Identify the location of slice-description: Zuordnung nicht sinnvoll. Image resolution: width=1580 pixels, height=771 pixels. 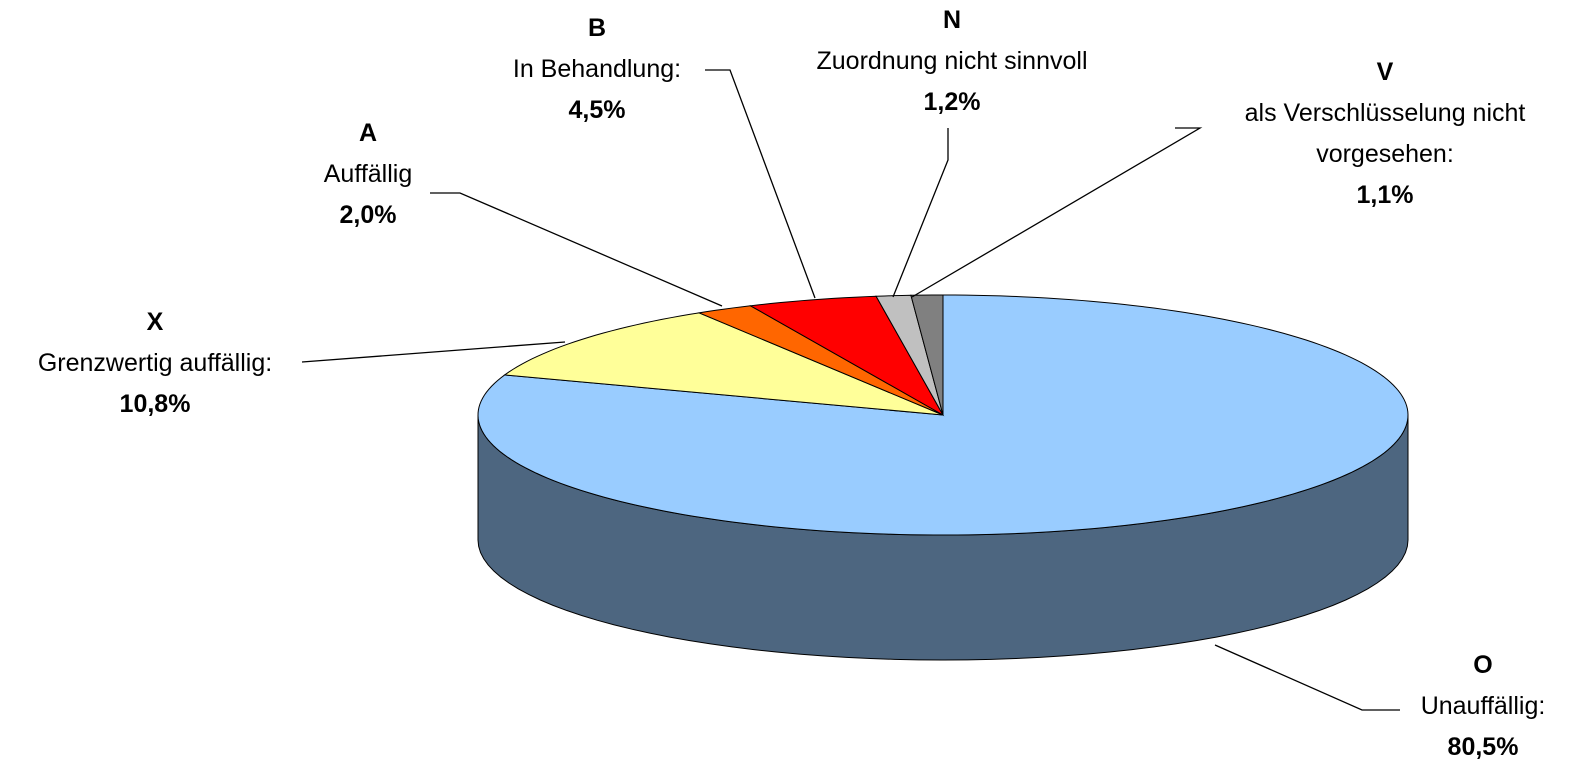
(952, 61).